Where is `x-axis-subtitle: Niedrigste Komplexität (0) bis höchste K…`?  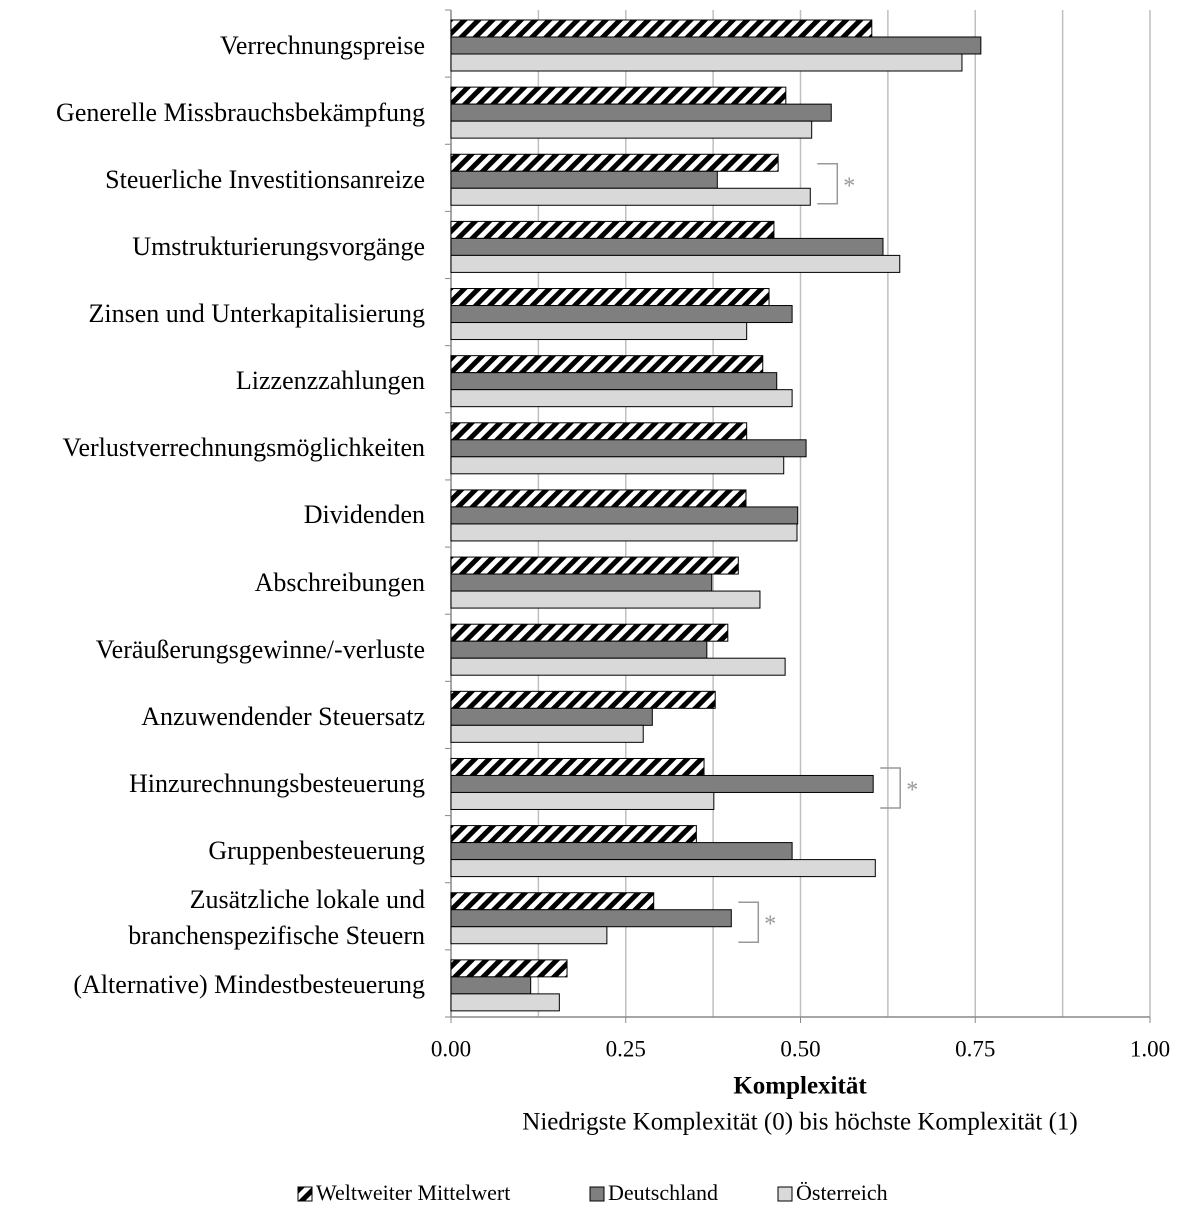 x-axis-subtitle: Niedrigste Komplexität (0) bis höchste K… is located at coordinates (799, 1122).